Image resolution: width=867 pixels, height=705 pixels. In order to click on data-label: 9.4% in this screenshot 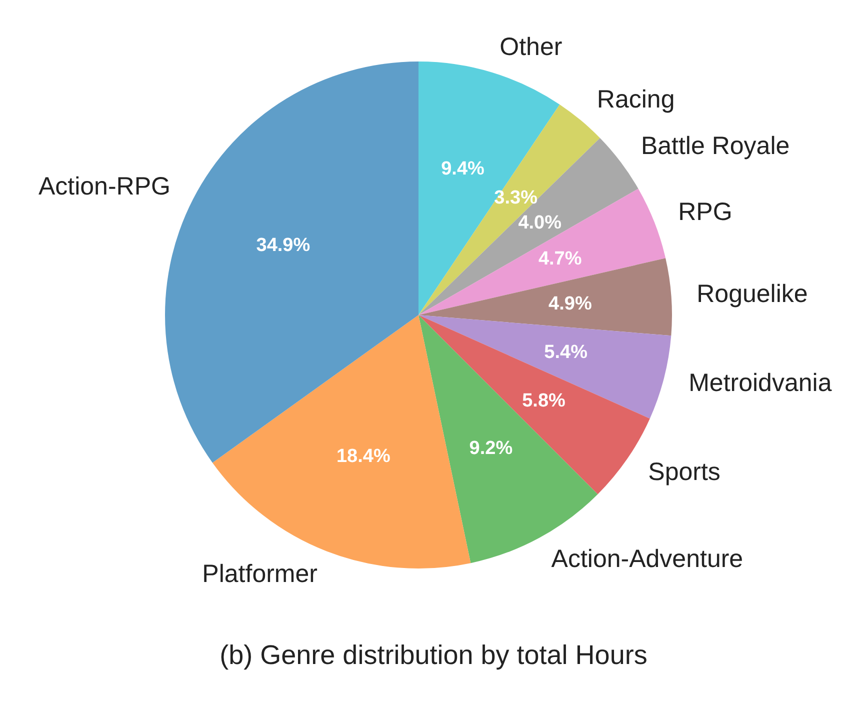, I will do `click(463, 169)`.